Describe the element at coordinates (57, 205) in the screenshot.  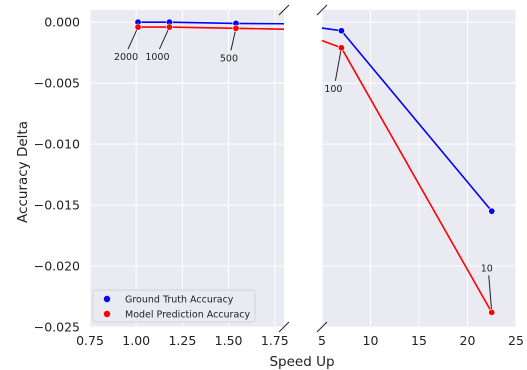
I see `y-tick-label: −0.015` at that location.